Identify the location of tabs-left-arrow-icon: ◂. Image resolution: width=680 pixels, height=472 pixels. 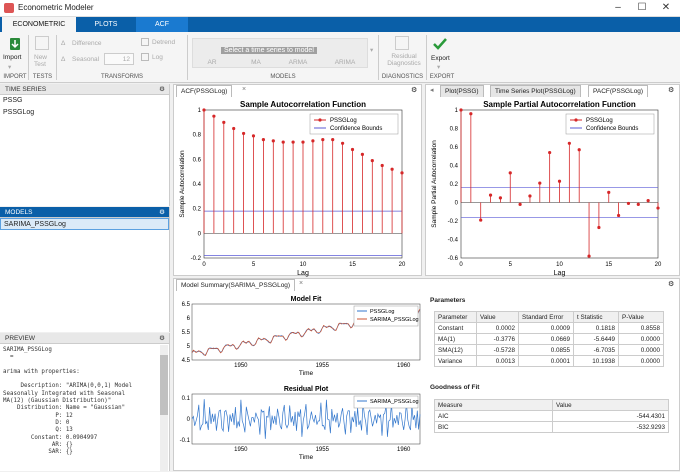
(432, 90).